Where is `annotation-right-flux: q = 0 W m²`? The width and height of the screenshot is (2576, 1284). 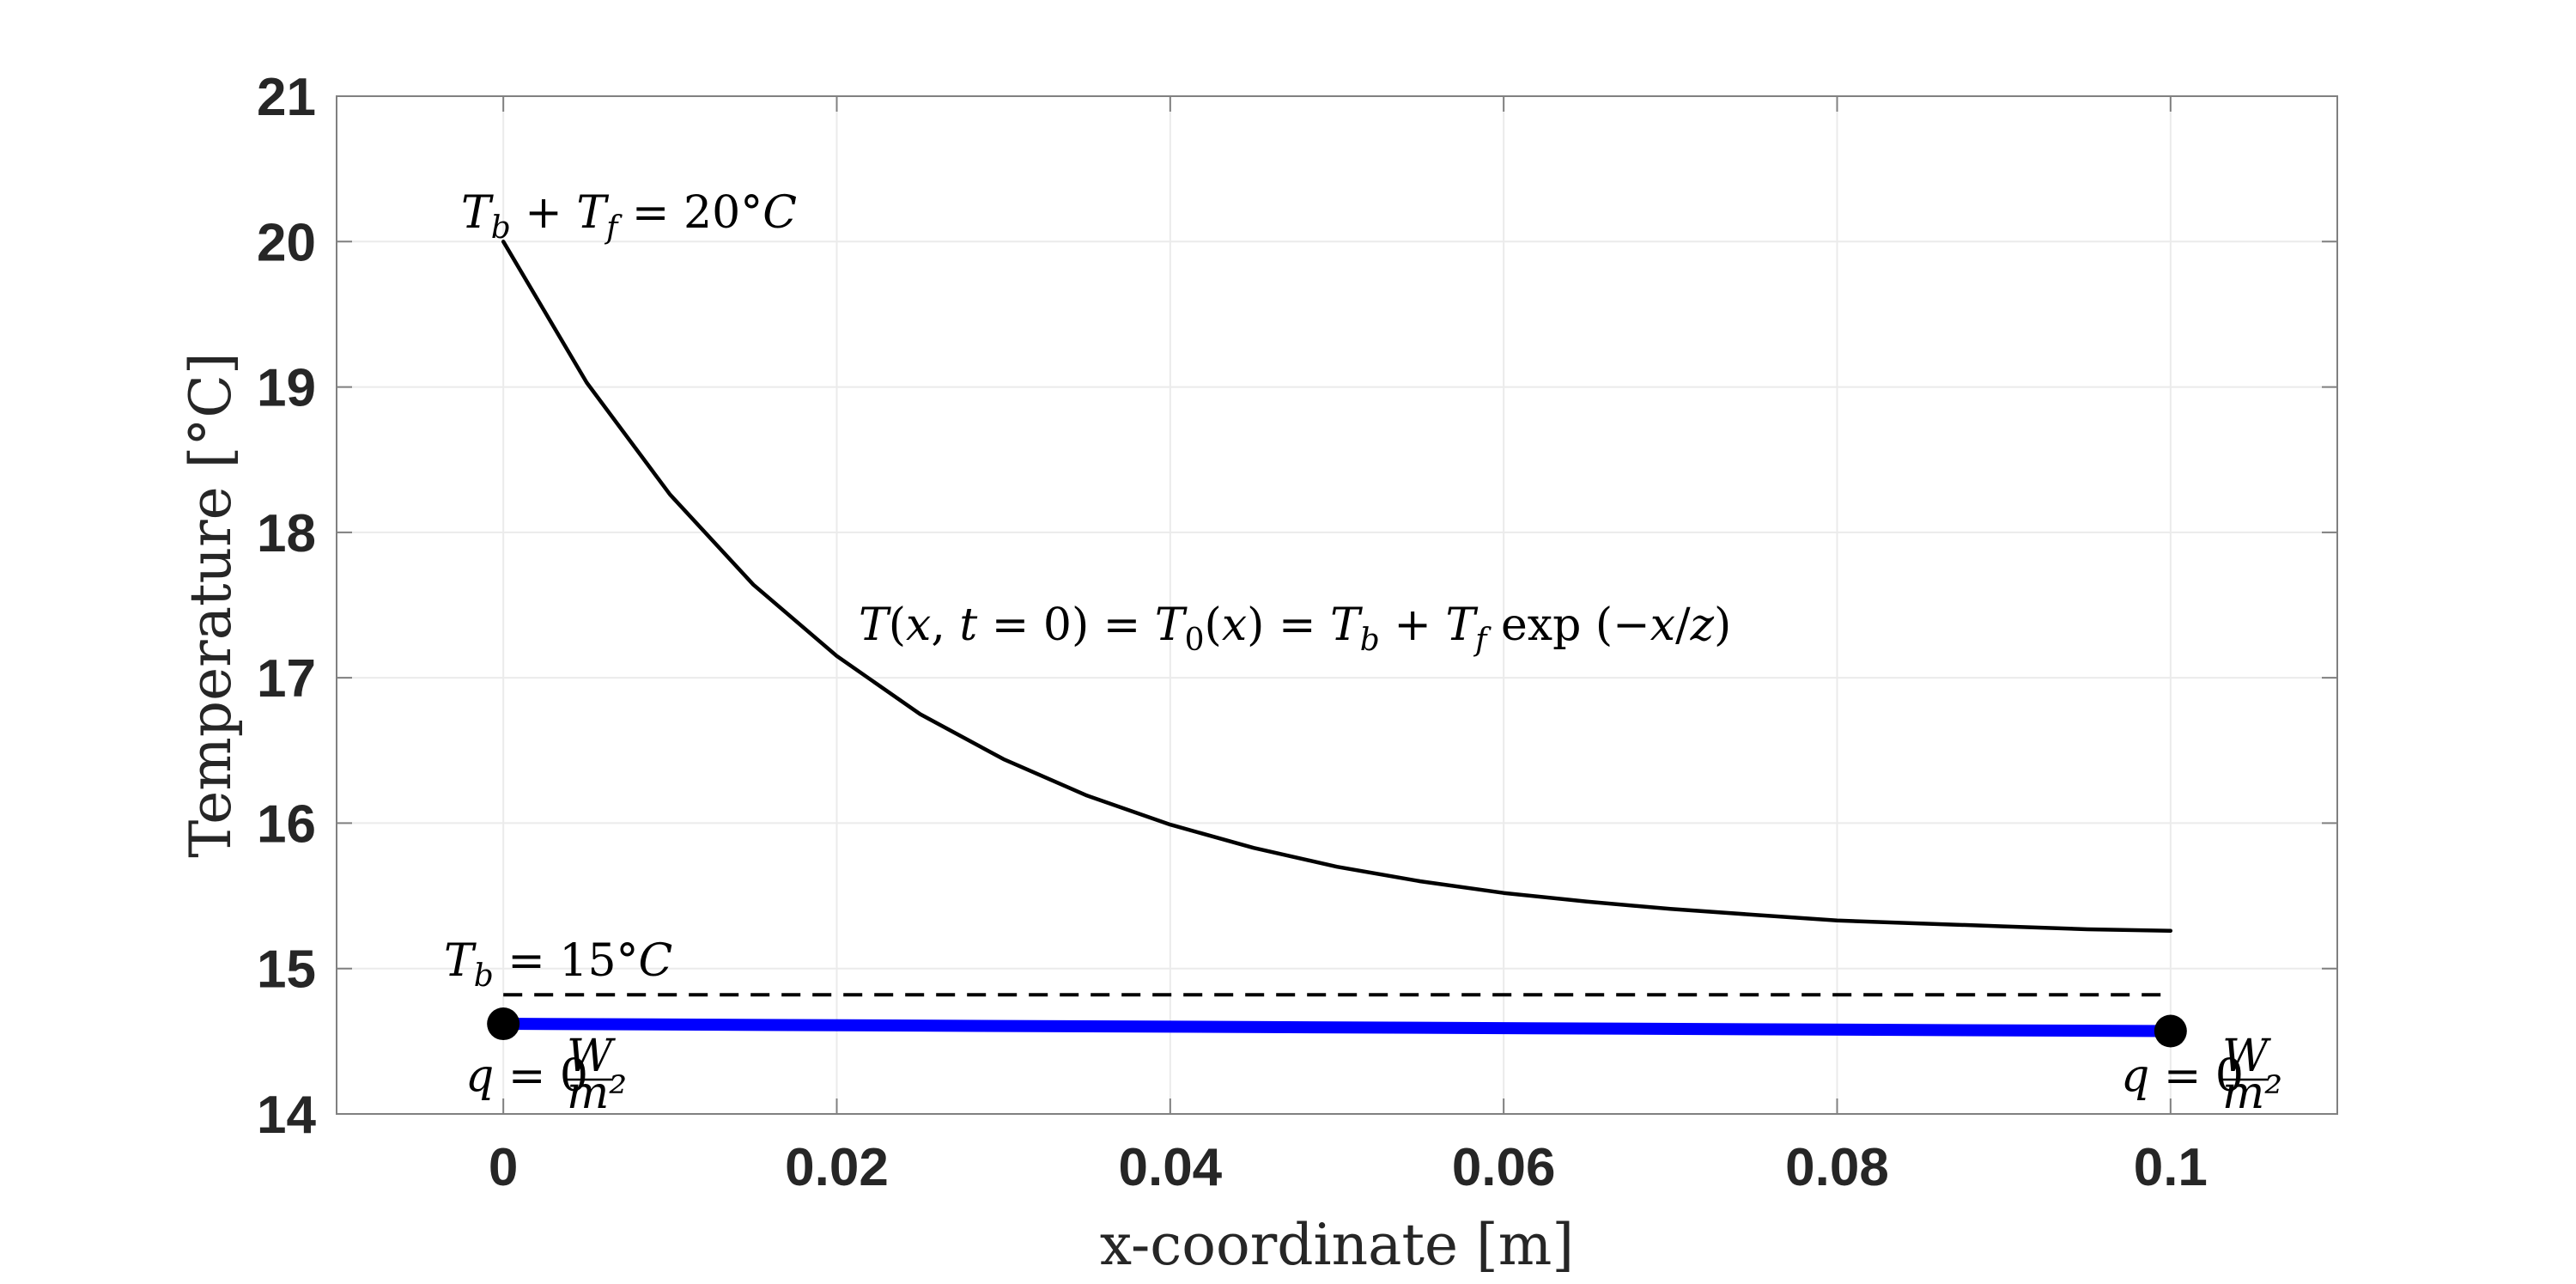
annotation-right-flux: q = 0 W m² is located at coordinates (2201, 1075).